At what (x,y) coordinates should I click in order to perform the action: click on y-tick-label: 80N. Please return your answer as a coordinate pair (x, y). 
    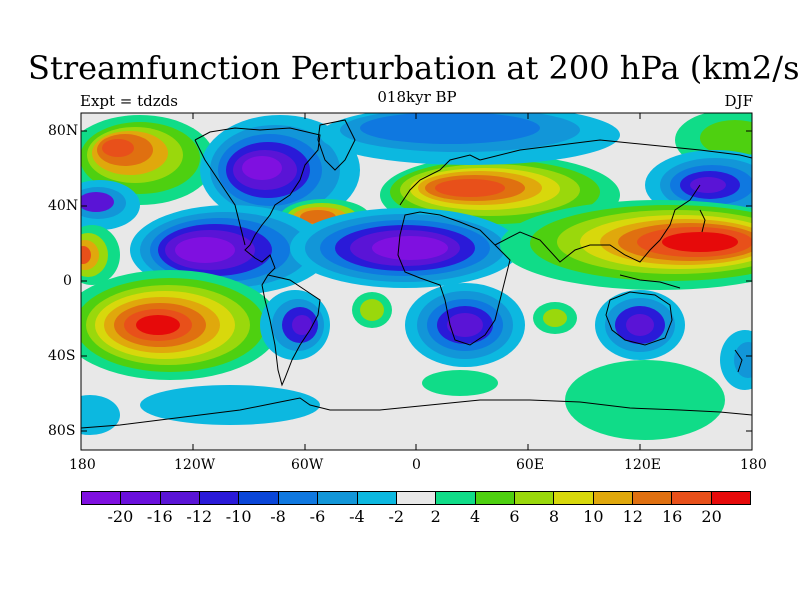
    Looking at the image, I should click on (63, 131).